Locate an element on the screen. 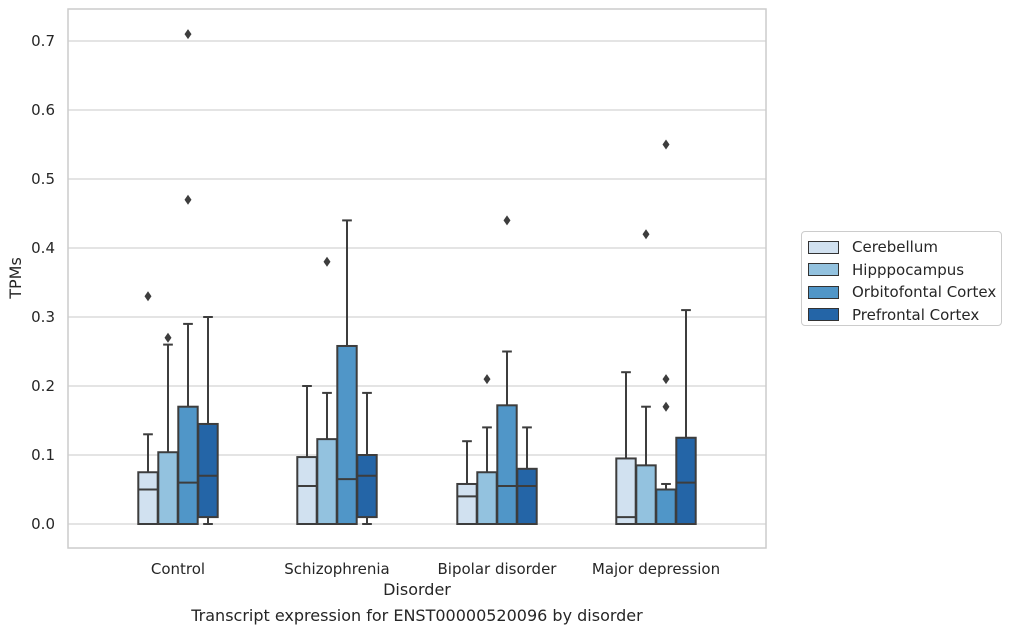  x-tick-label: Schizophrenia is located at coordinates (336, 569).